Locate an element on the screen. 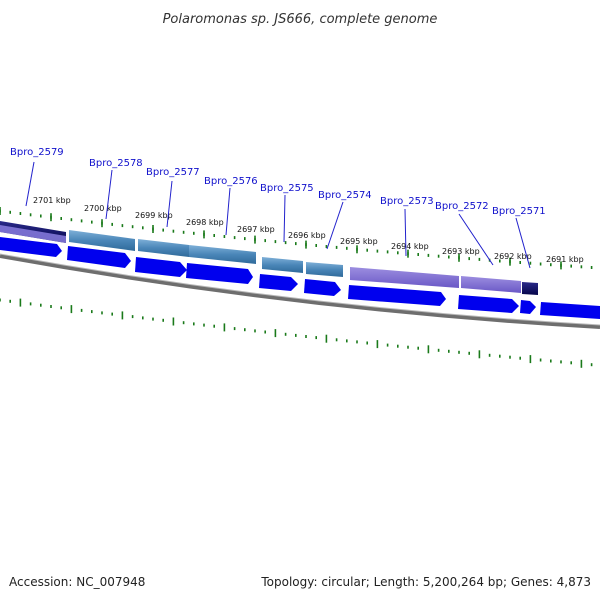 The image size is (600, 600). kbp-label: 2697 kbp is located at coordinates (256, 229).